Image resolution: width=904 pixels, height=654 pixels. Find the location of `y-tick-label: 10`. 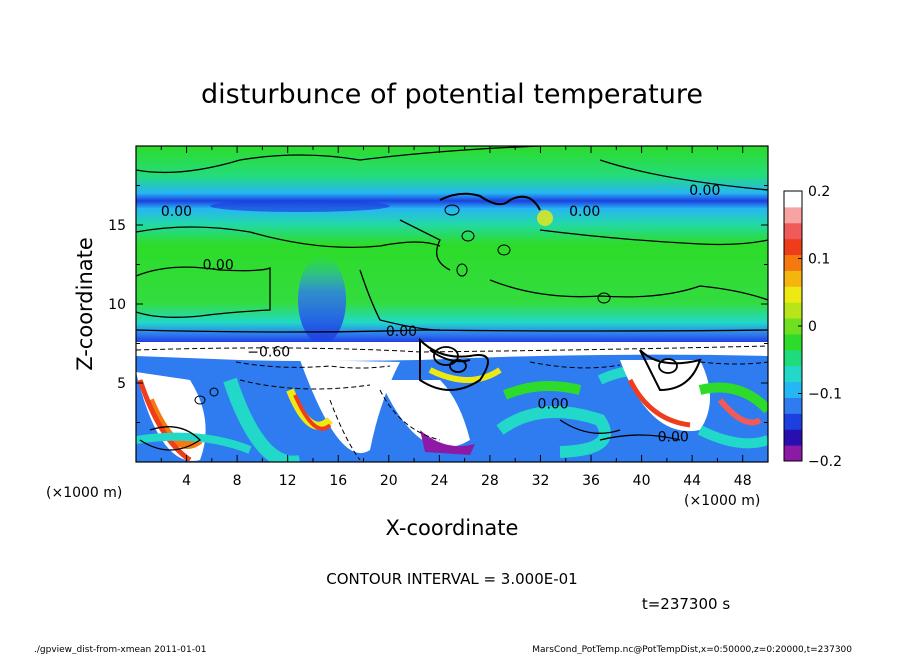

y-tick-label: 10 is located at coordinates (117, 305).